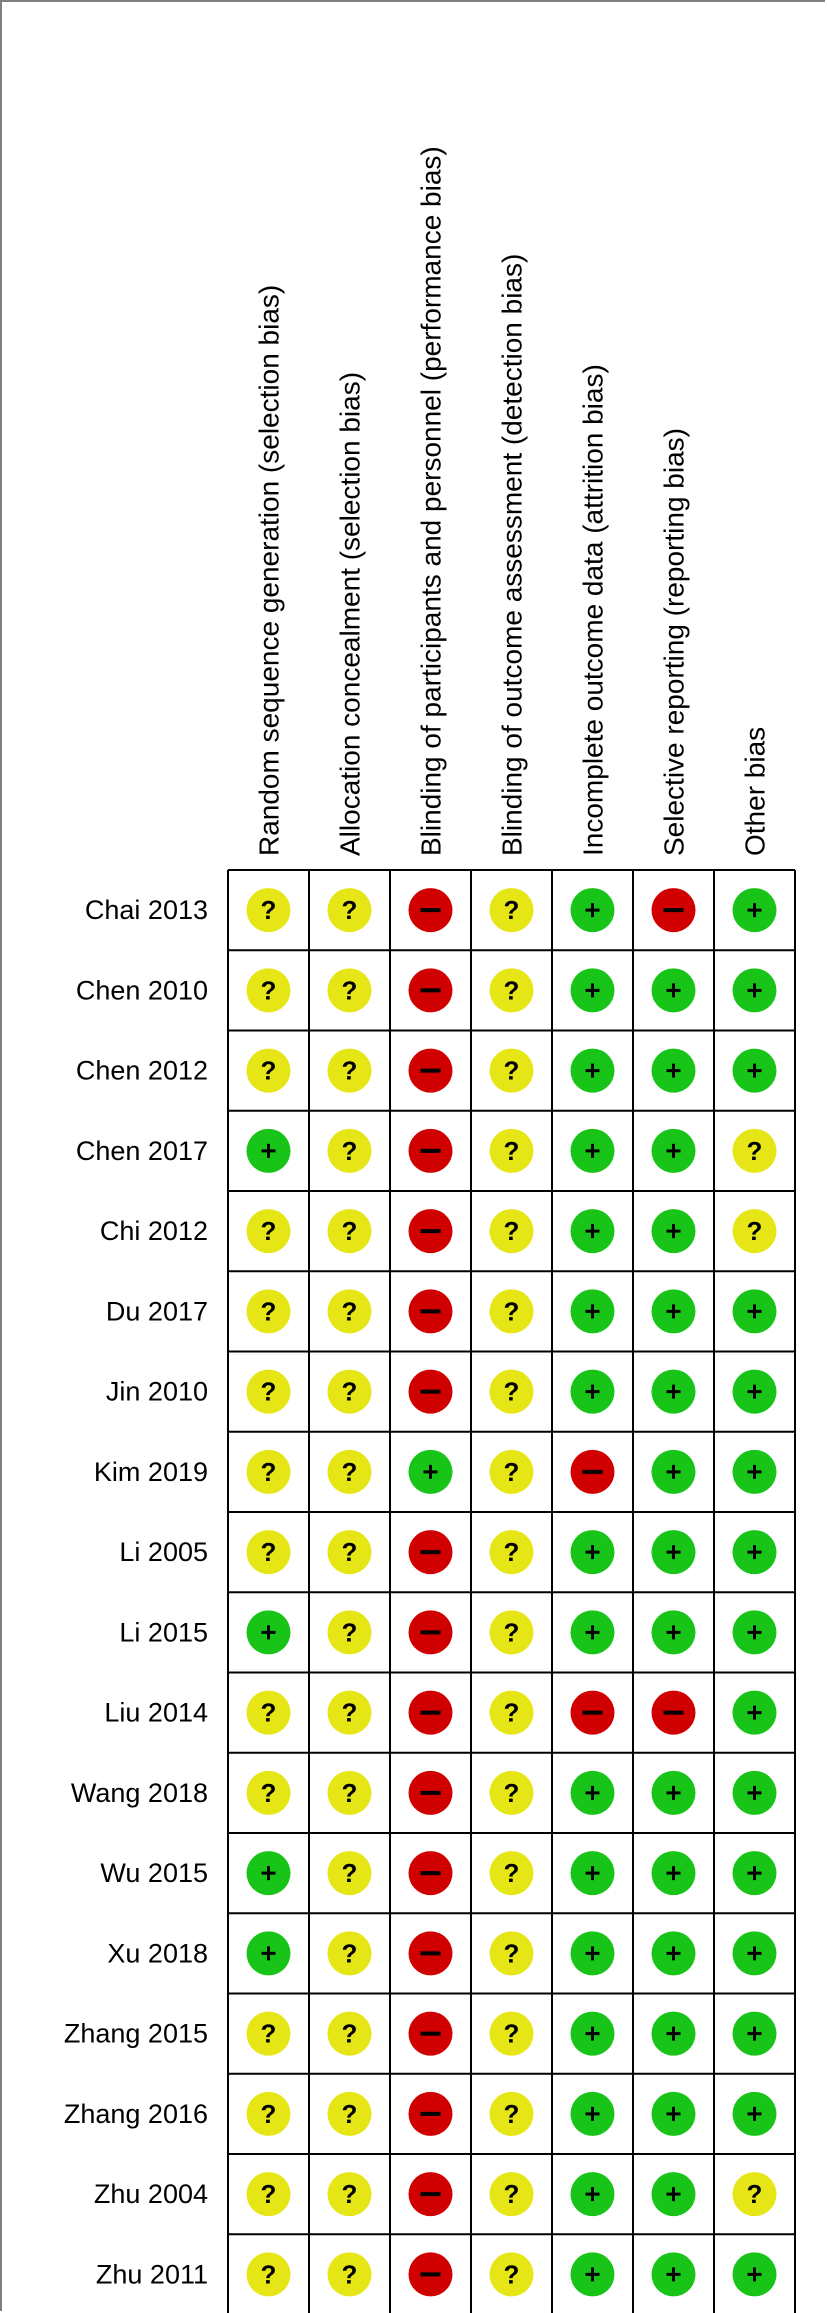 This screenshot has height=2313, width=827. Describe the element at coordinates (136, 2114) in the screenshot. I see `study-label: Zhang 2016` at that location.